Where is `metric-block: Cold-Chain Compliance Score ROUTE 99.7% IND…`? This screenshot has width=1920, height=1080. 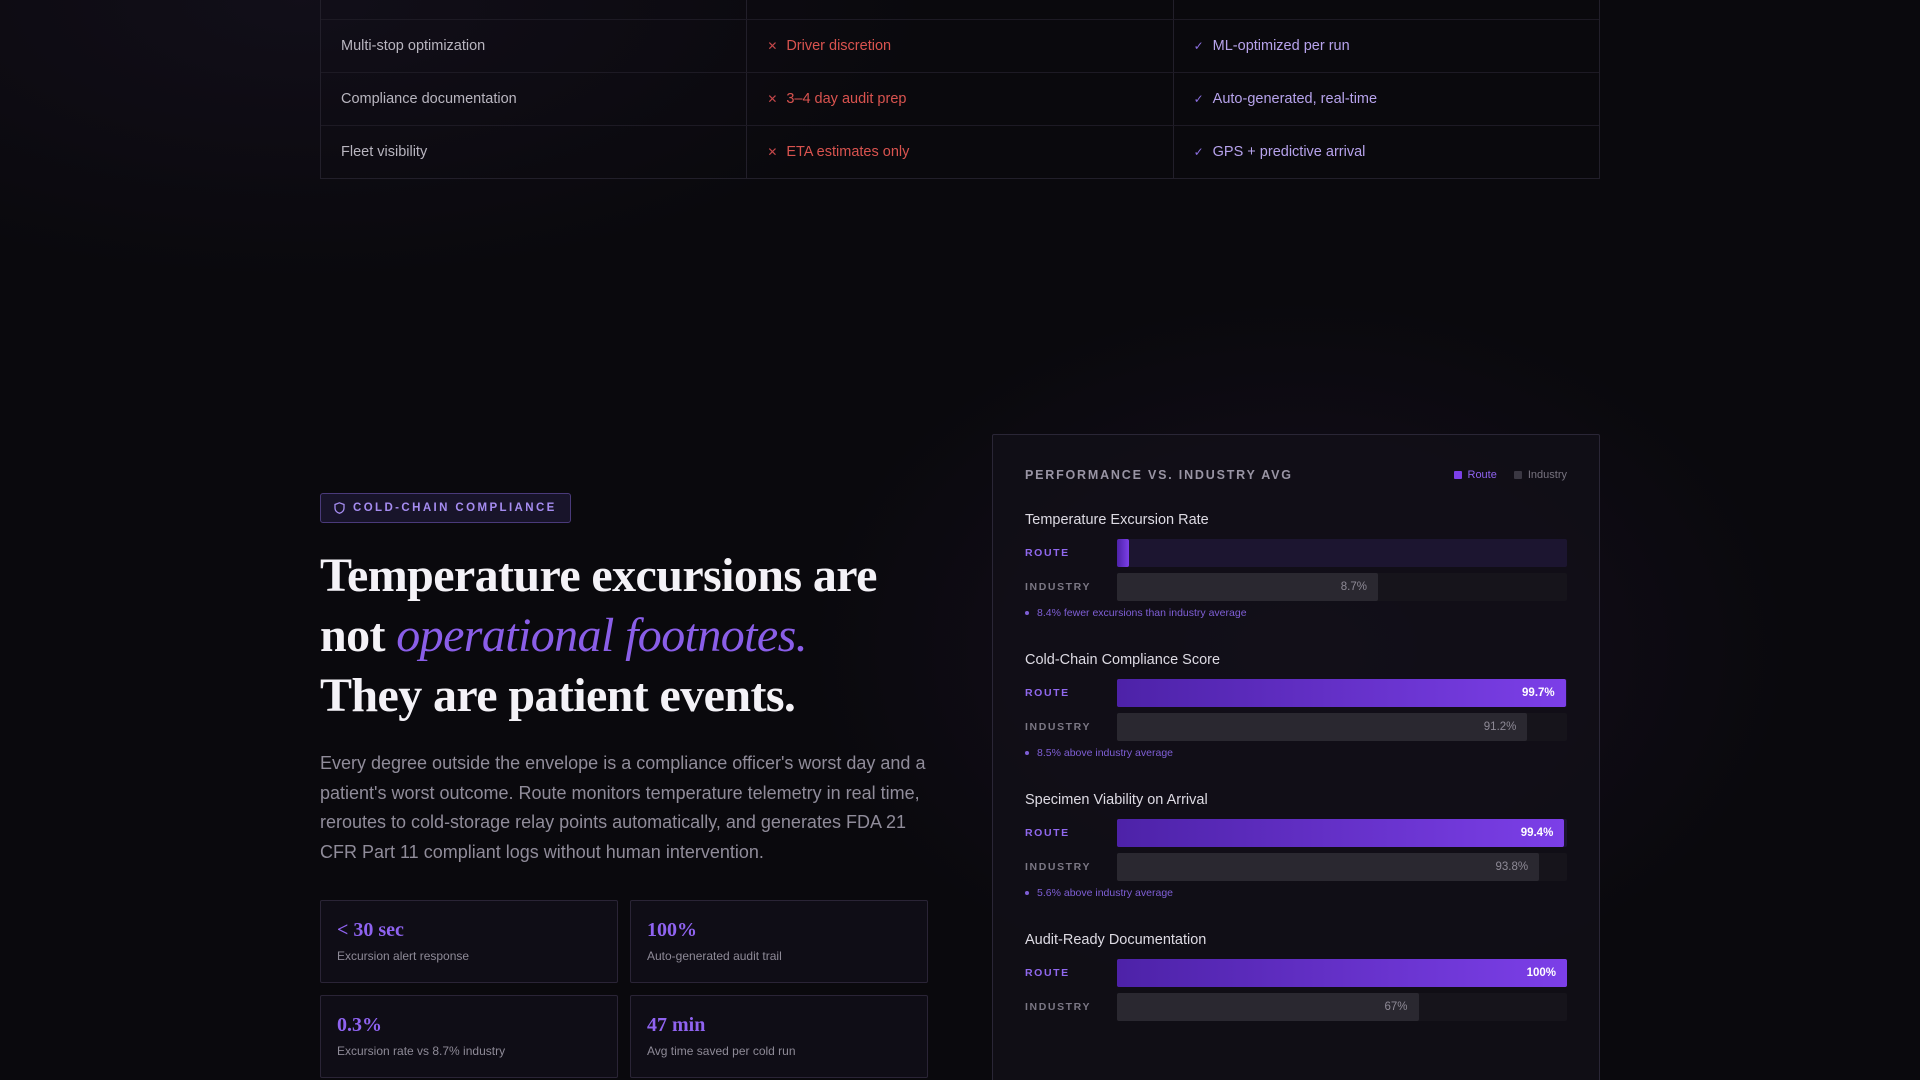 metric-block: Cold-Chain Compliance Score ROUTE 99.7% IND… is located at coordinates (1296, 705).